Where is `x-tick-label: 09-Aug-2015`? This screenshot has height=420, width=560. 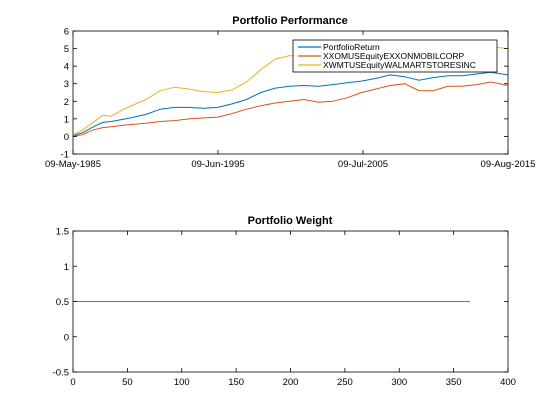 x-tick-label: 09-Aug-2015 is located at coordinates (508, 164).